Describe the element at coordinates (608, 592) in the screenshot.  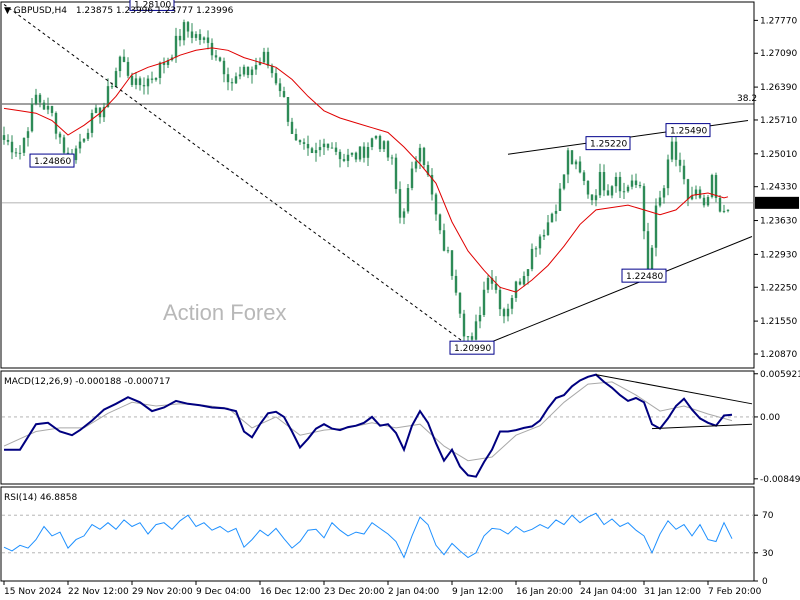
I see `time-tick-label: 24 Jan 04:00` at that location.